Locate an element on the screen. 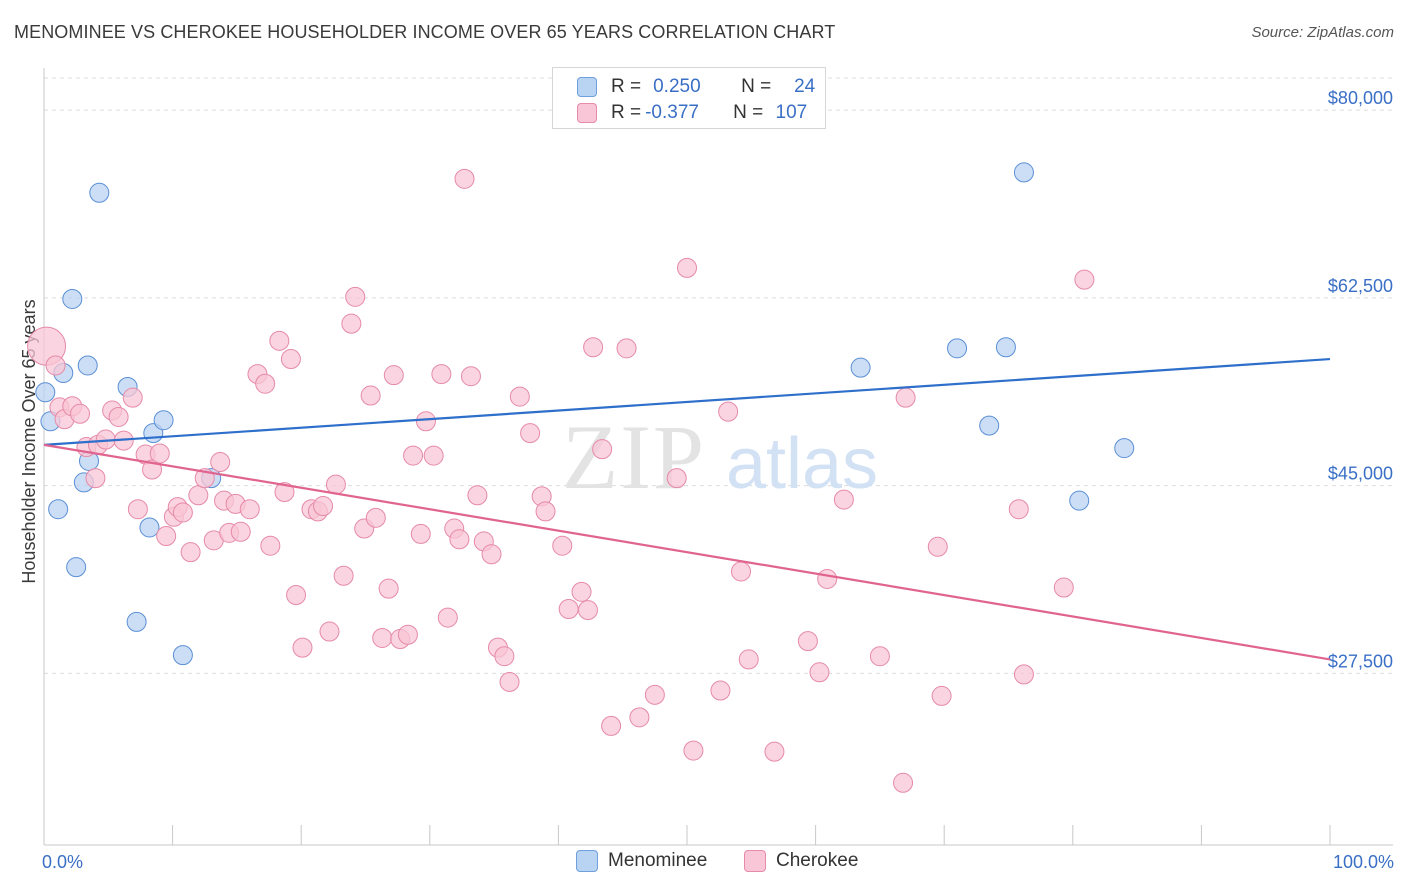  n-value: 107 is located at coordinates (791, 112).